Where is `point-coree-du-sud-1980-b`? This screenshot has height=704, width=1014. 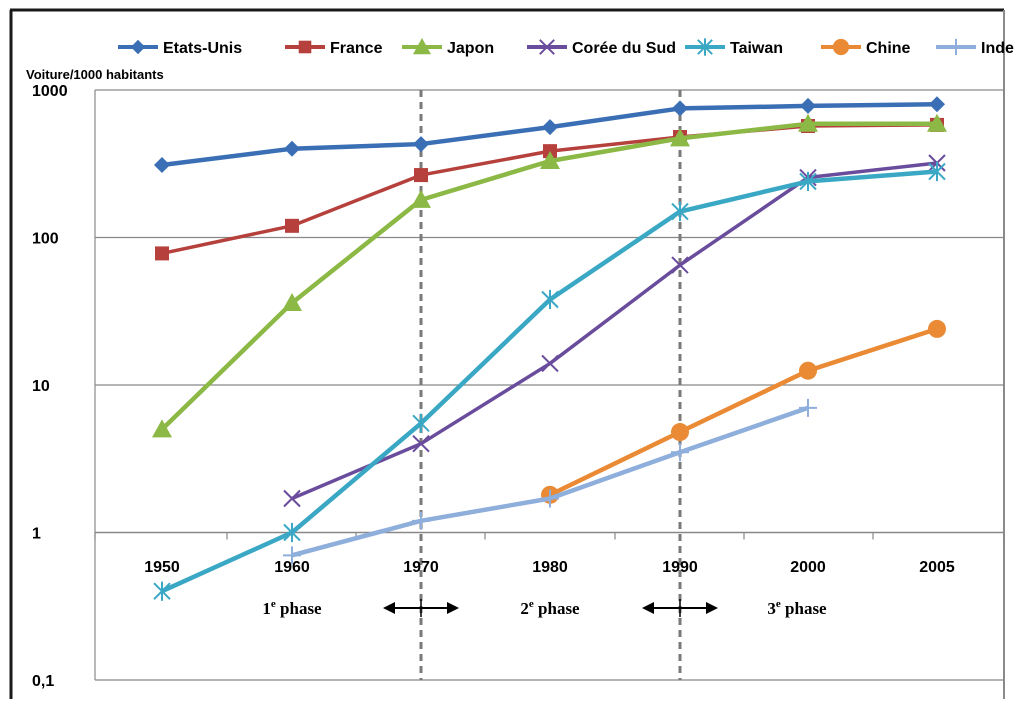 point-coree-du-sud-1980-b is located at coordinates (550, 363).